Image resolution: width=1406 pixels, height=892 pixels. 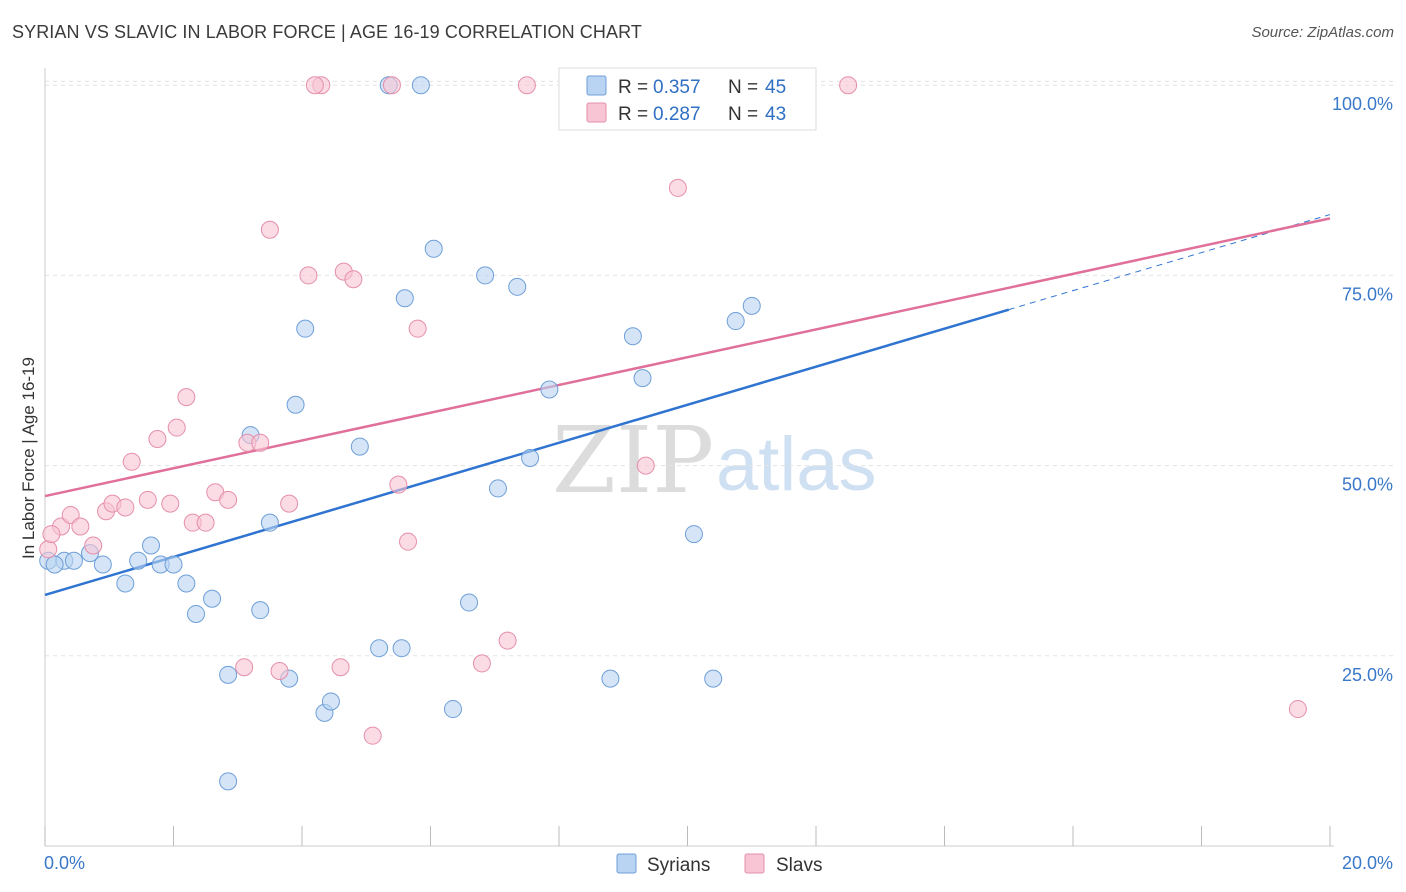 What do you see at coordinates (596, 85) in the screenshot?
I see `legend-swatch-syrians` at bounding box center [596, 85].